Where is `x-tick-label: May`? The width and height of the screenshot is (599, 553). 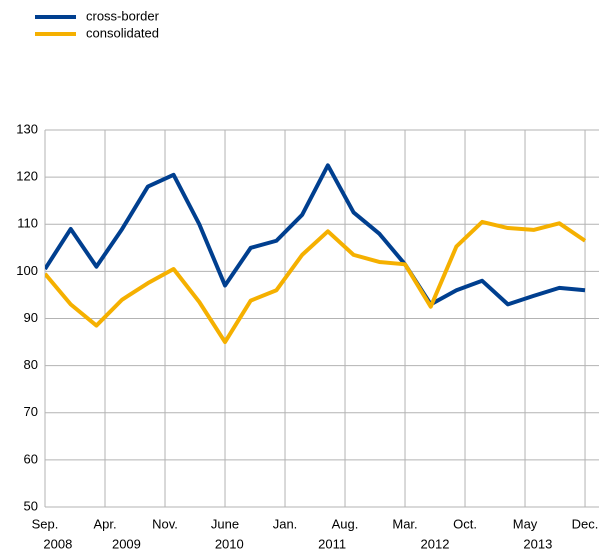
x-tick-label: May is located at coordinates (525, 523).